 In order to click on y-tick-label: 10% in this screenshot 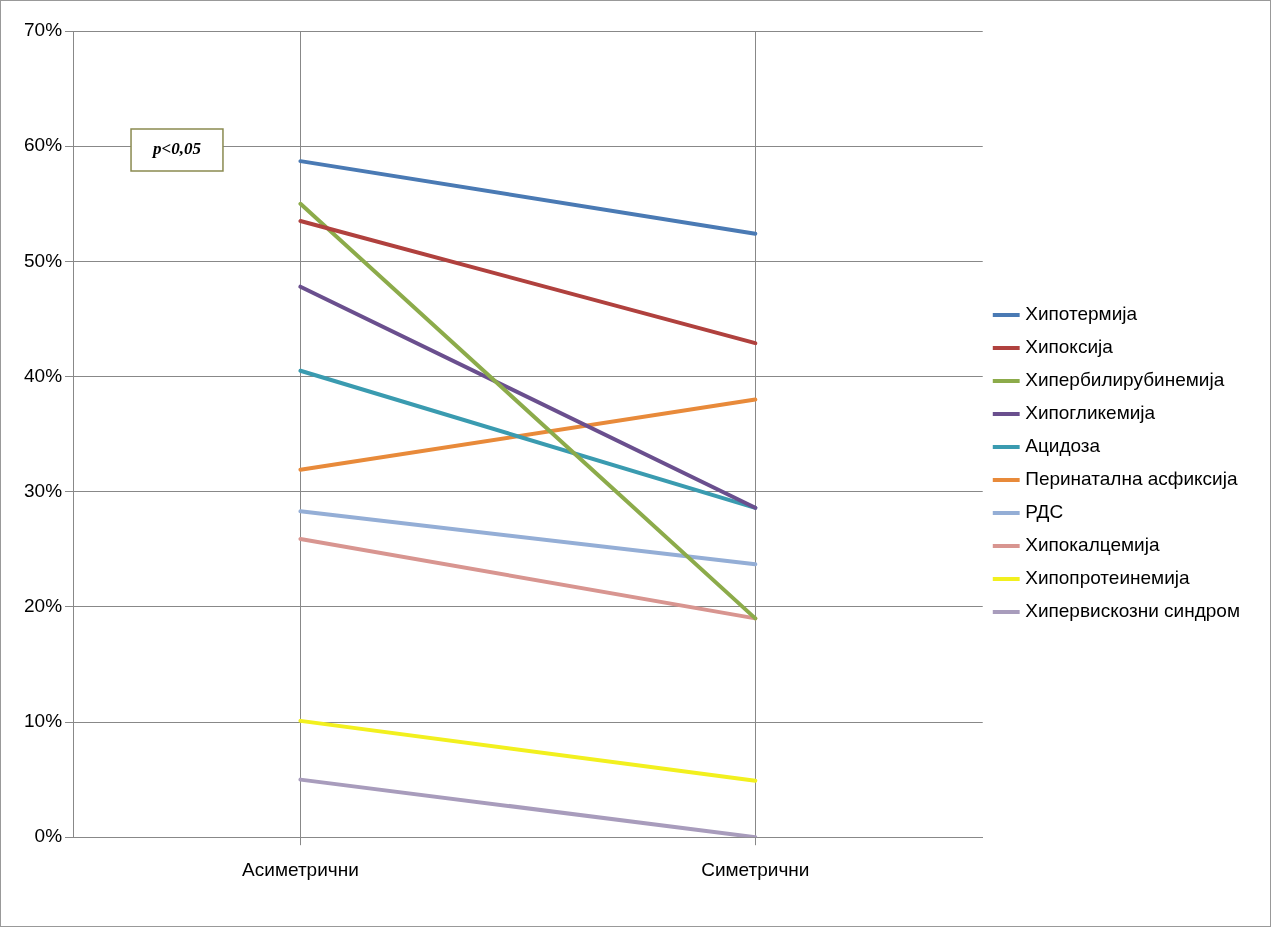, I will do `click(43, 721)`.